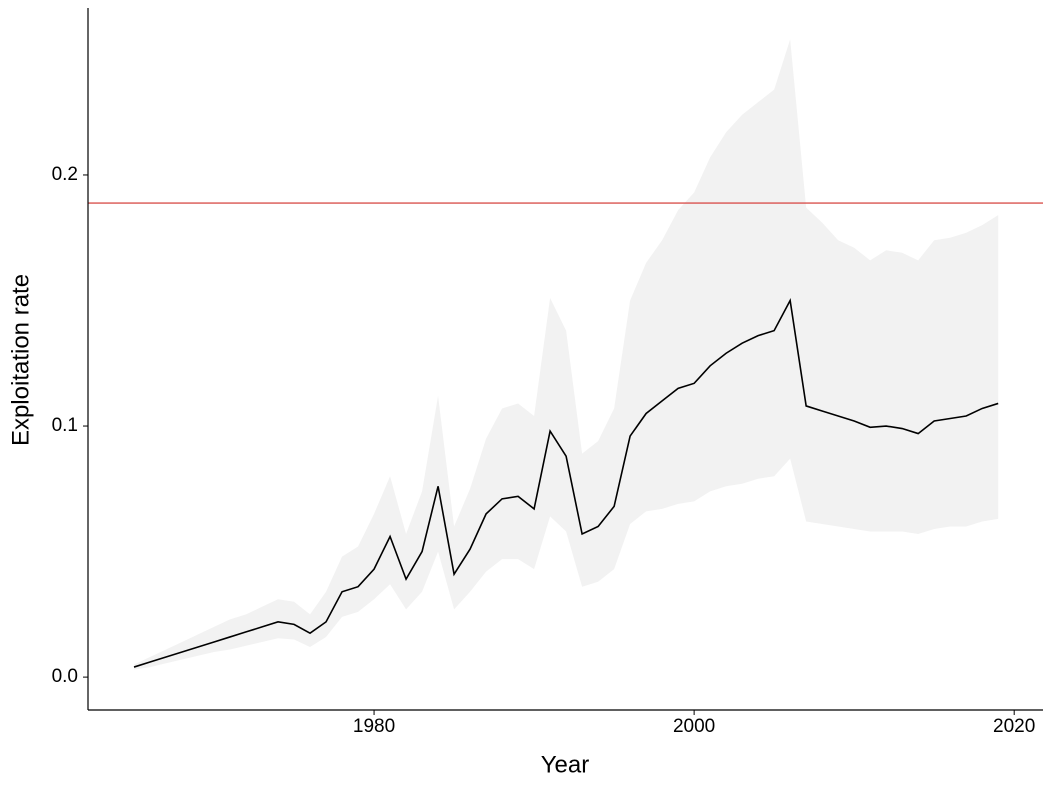  I want to click on y-axis-title: Exploitation rate, so click(20, 360).